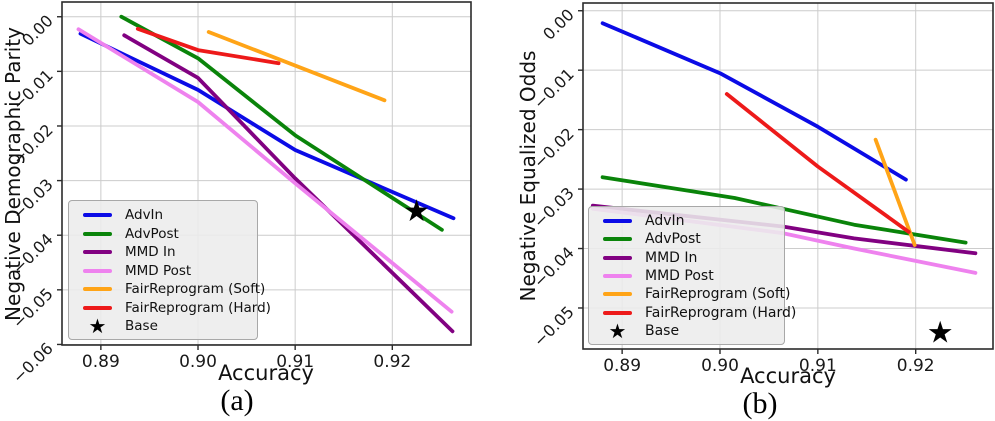 Image resolution: width=995 pixels, height=421 pixels. What do you see at coordinates (558, 24) in the screenshot?
I see `y-tick-label: 0.00` at bounding box center [558, 24].